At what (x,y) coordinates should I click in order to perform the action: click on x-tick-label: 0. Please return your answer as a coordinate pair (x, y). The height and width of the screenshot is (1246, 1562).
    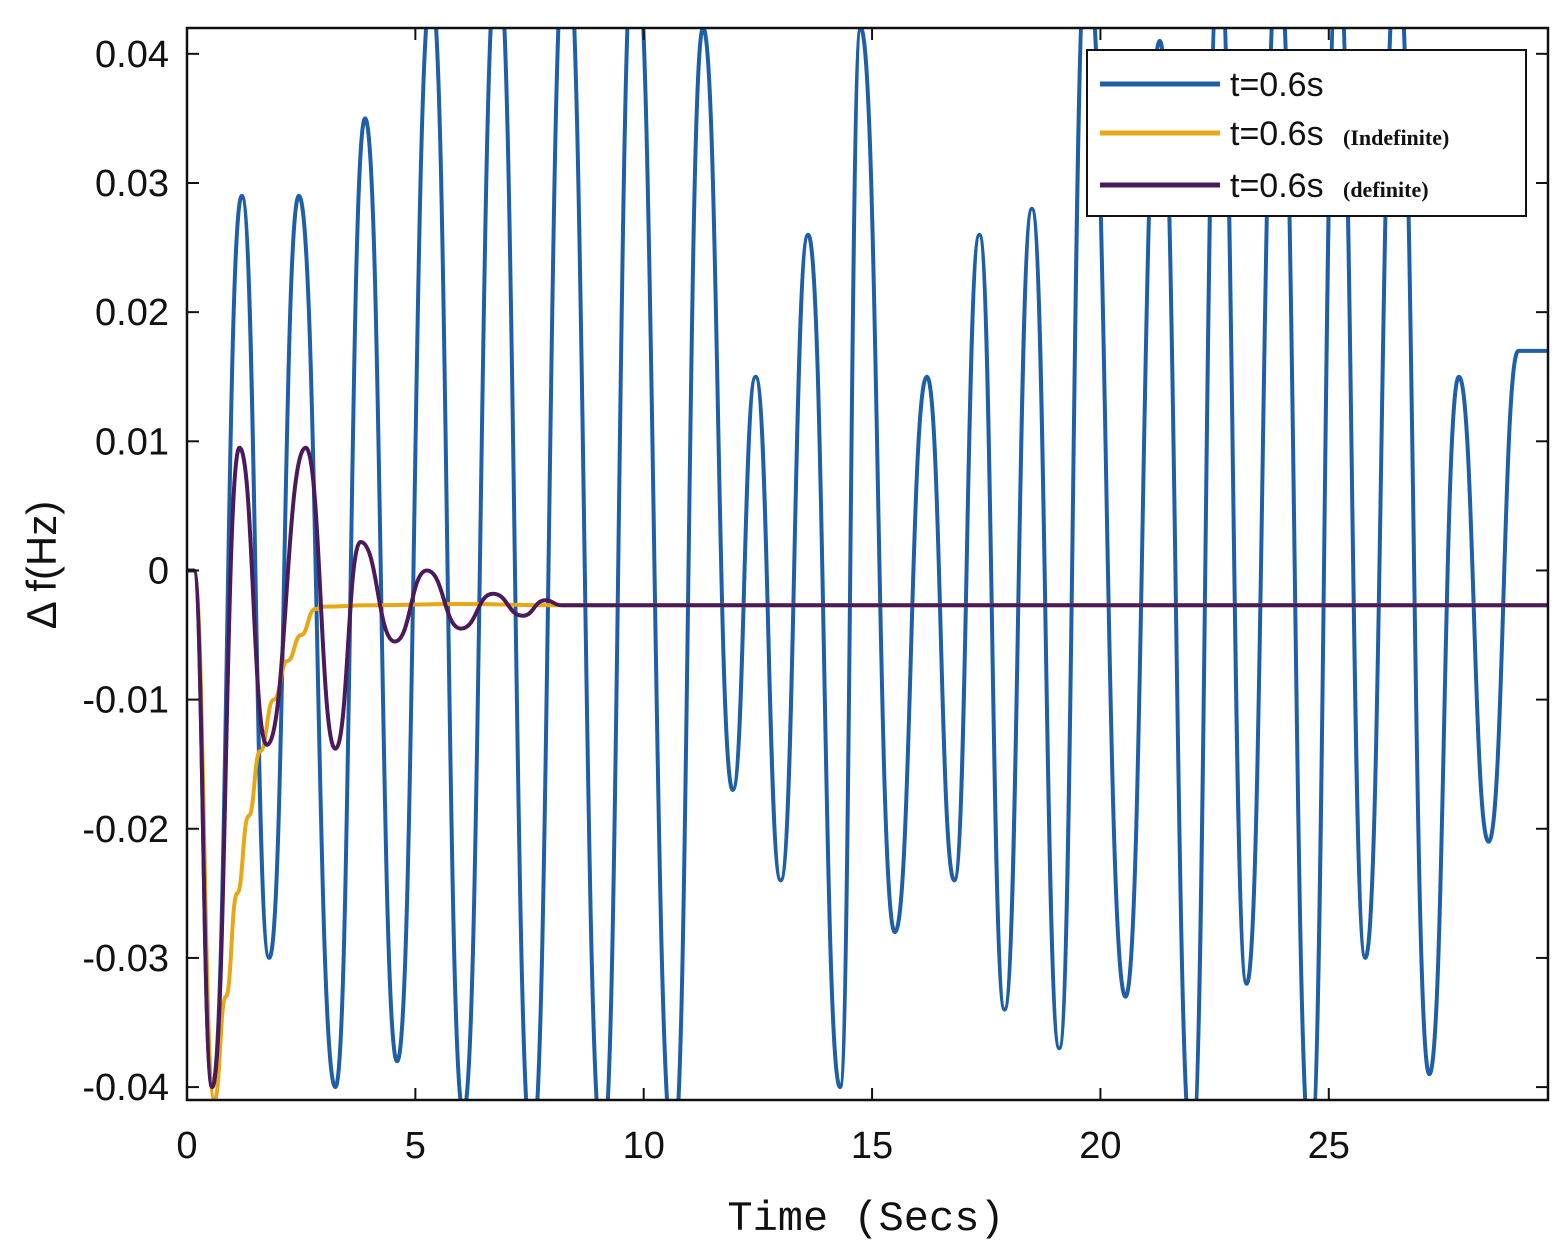
    Looking at the image, I should click on (186, 1146).